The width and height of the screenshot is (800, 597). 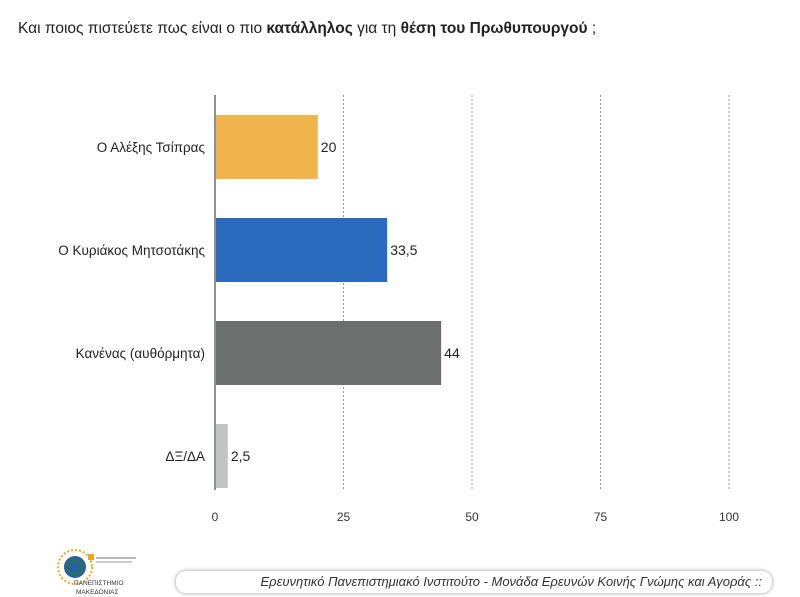 I want to click on data-label: 44, so click(x=452, y=353).